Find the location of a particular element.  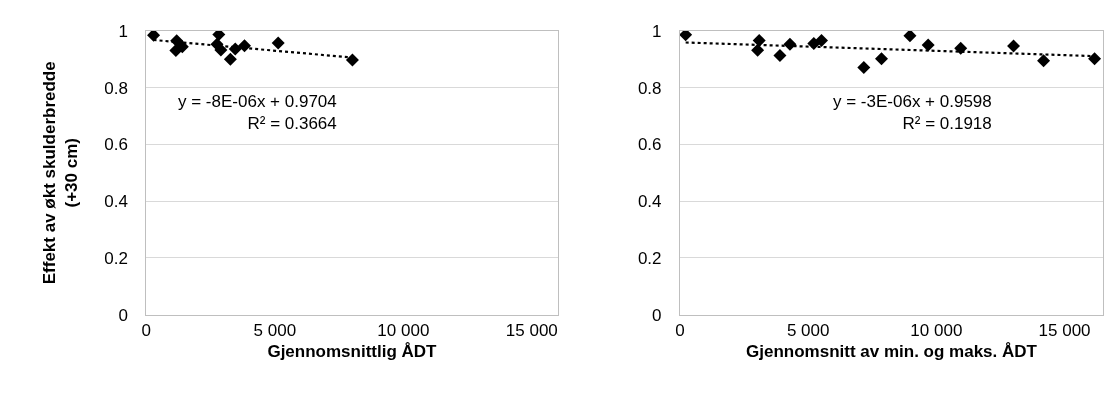

y-axis-title: Effekt av økt skulderbredde (+30 cm) is located at coordinates (60, 173).